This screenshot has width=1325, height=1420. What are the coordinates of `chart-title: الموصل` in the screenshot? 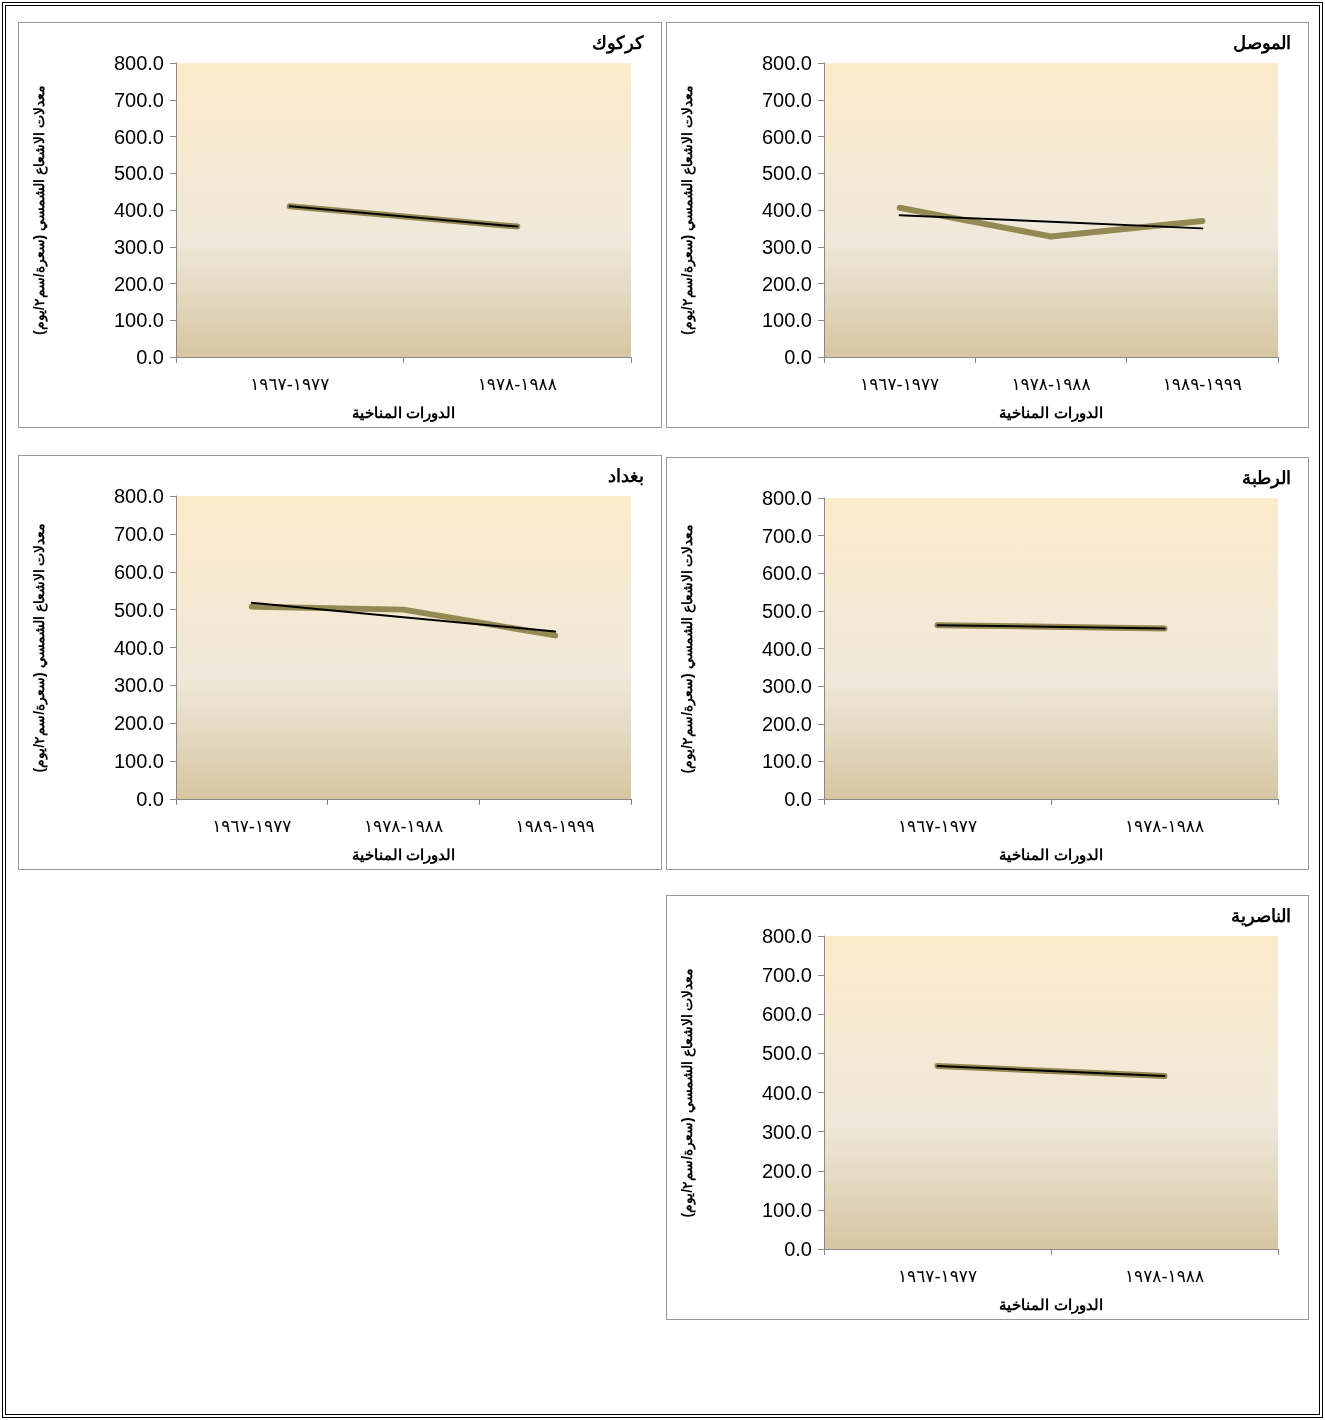 It's located at (1262, 43).